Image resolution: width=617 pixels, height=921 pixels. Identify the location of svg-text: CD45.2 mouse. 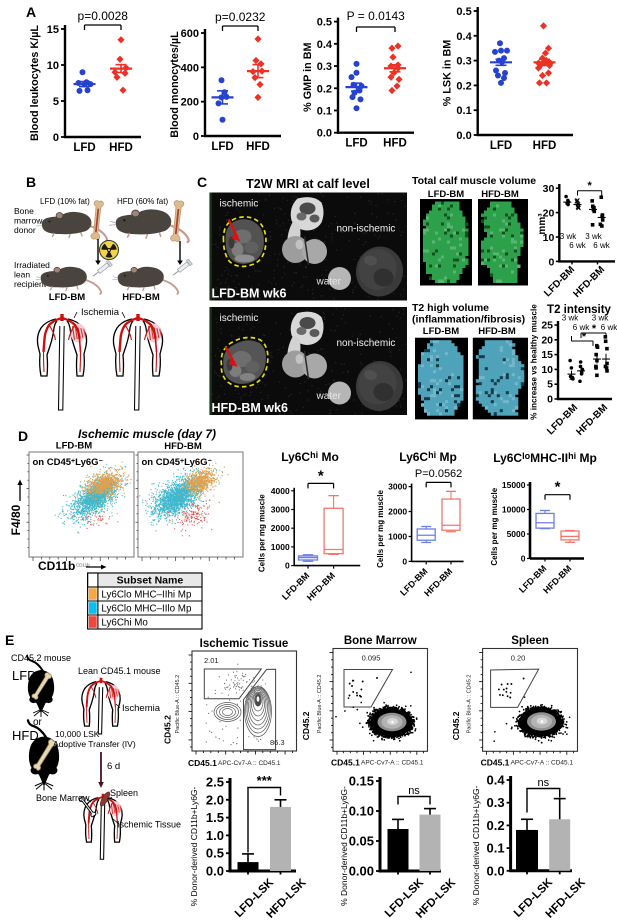
(41, 658).